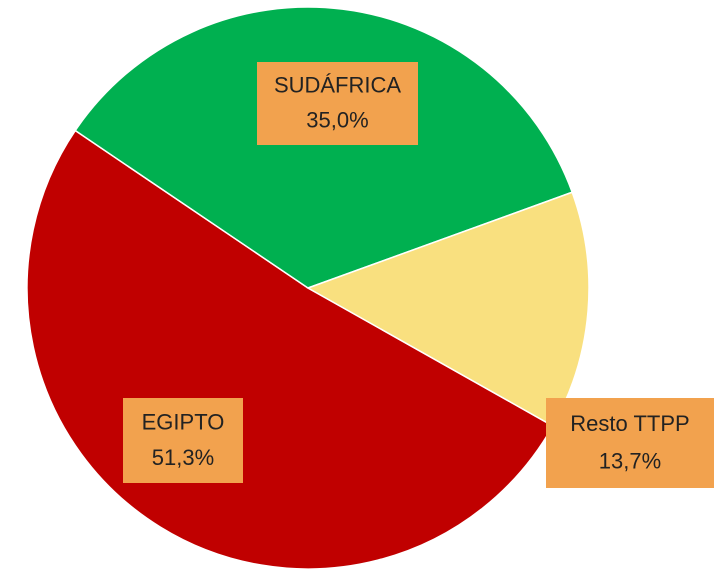 This screenshot has width=724, height=569. What do you see at coordinates (337, 85) in the screenshot?
I see `category-label: SUDÁFRICA` at bounding box center [337, 85].